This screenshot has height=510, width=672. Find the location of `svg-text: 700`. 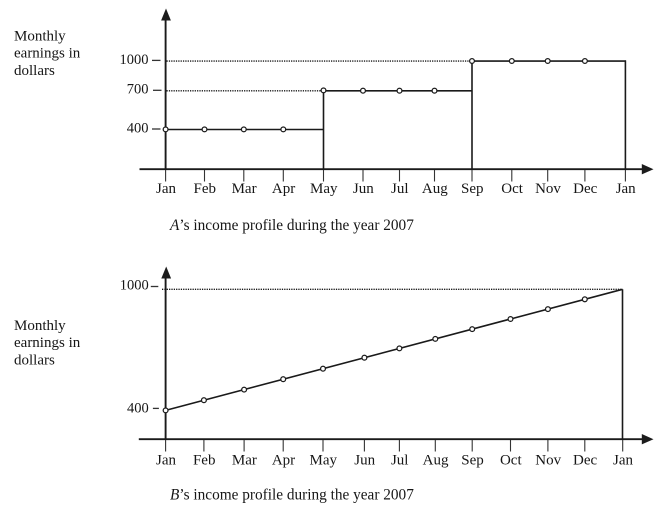

svg-text: 700 is located at coordinates (138, 90).